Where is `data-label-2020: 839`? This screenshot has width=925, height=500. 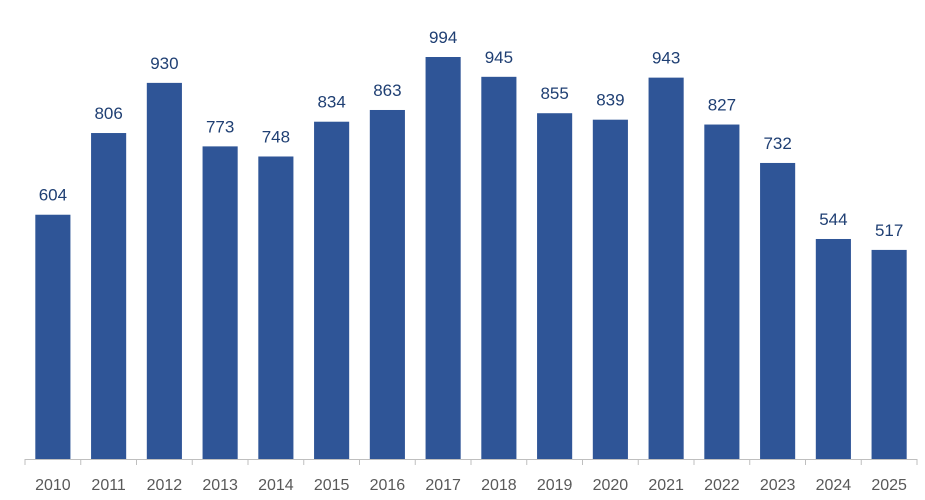
data-label-2020: 839 is located at coordinates (610, 100).